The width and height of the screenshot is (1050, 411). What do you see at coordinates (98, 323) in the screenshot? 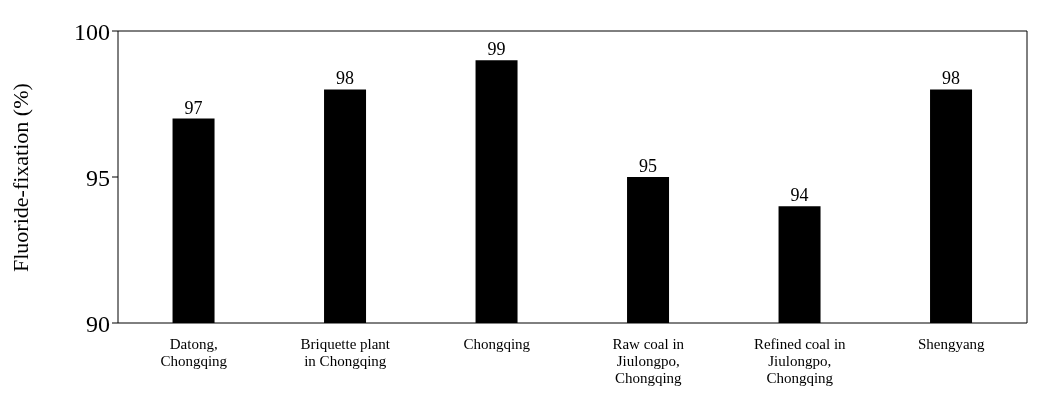
I see `y-tick-label: 90` at bounding box center [98, 323].